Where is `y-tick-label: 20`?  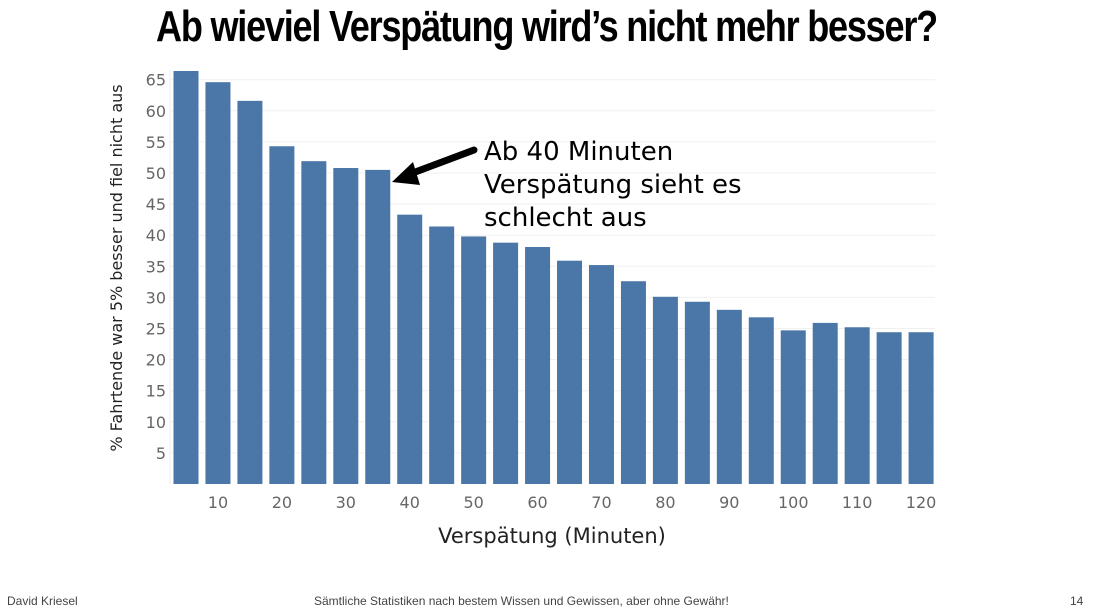
y-tick-label: 20 is located at coordinates (156, 360).